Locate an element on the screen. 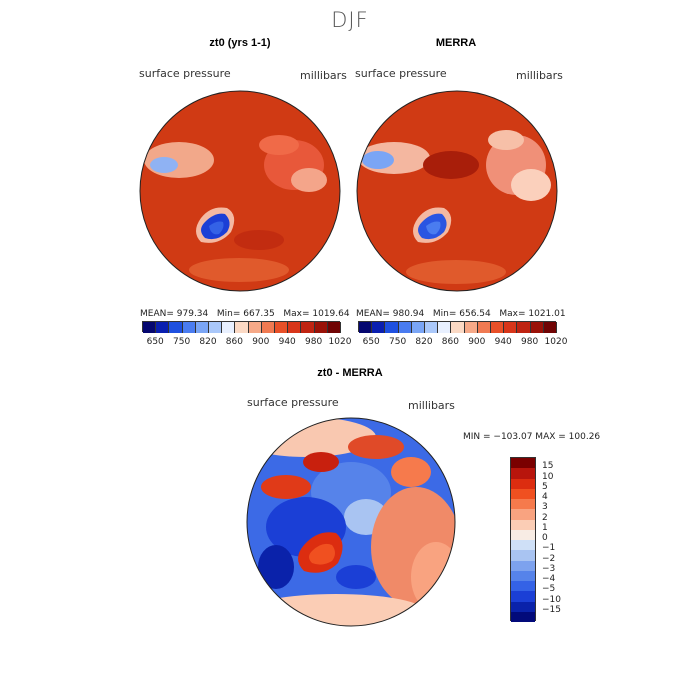  left-colorbar-tick: 1020 is located at coordinates (340, 342).